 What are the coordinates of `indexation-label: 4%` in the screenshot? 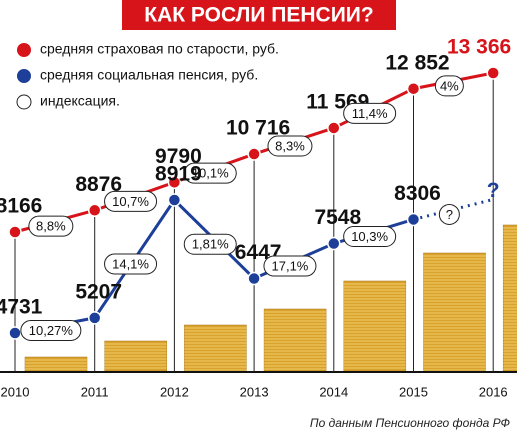 It's located at (449, 85).